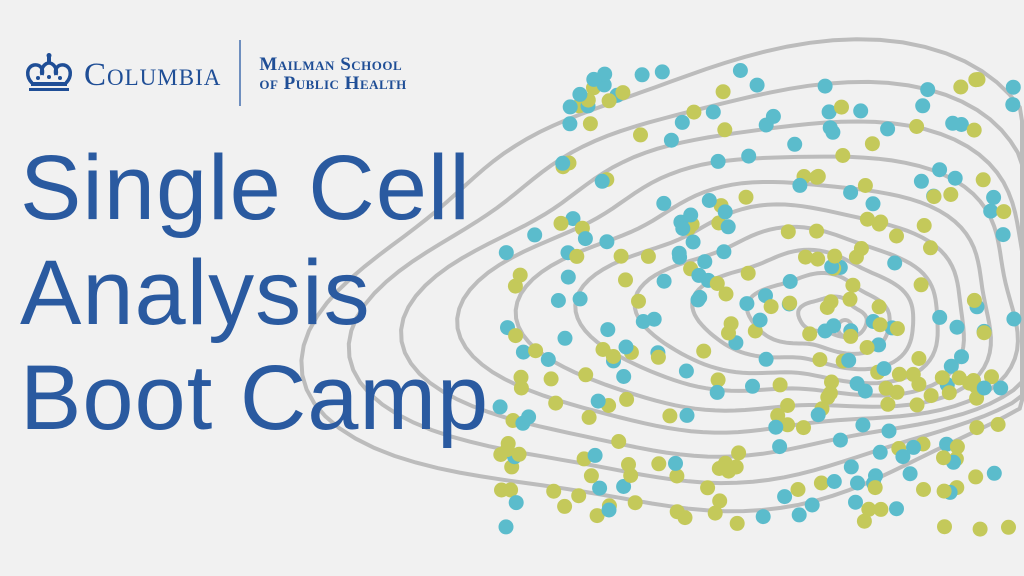  What do you see at coordinates (195, 293) in the screenshot?
I see `title-line-2: Analysis` at bounding box center [195, 293].